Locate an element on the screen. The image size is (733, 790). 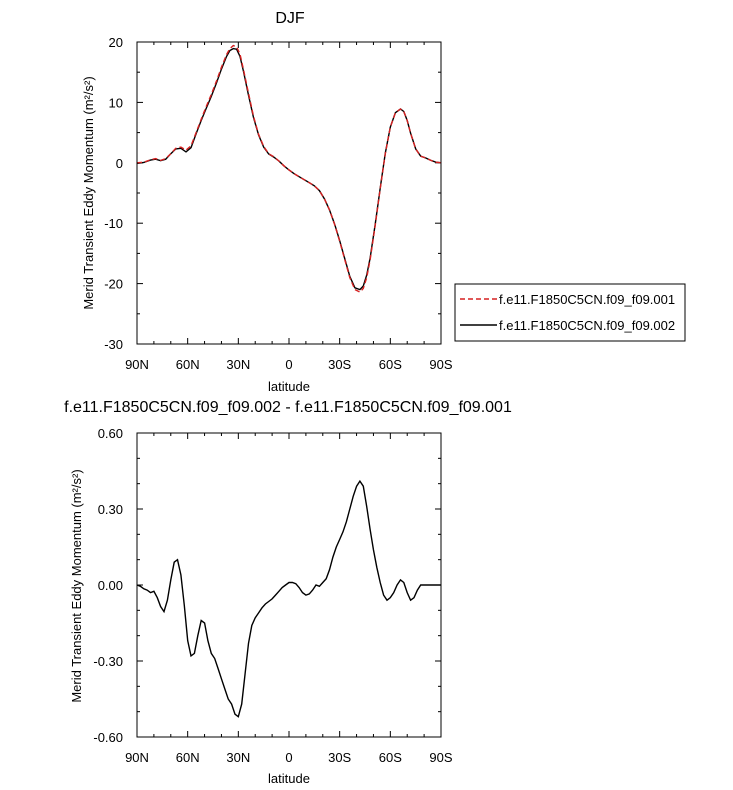
top-series-lines is located at coordinates (289, 168).